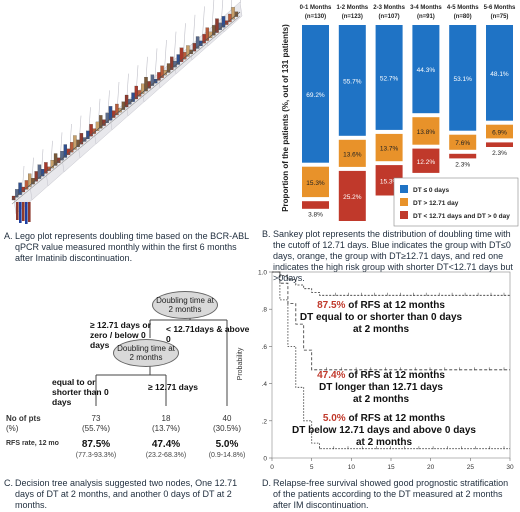 The height and width of the screenshot is (512, 520). I want to click on annotation-group3-rest: of RFS at 12 months, so click(395, 418).